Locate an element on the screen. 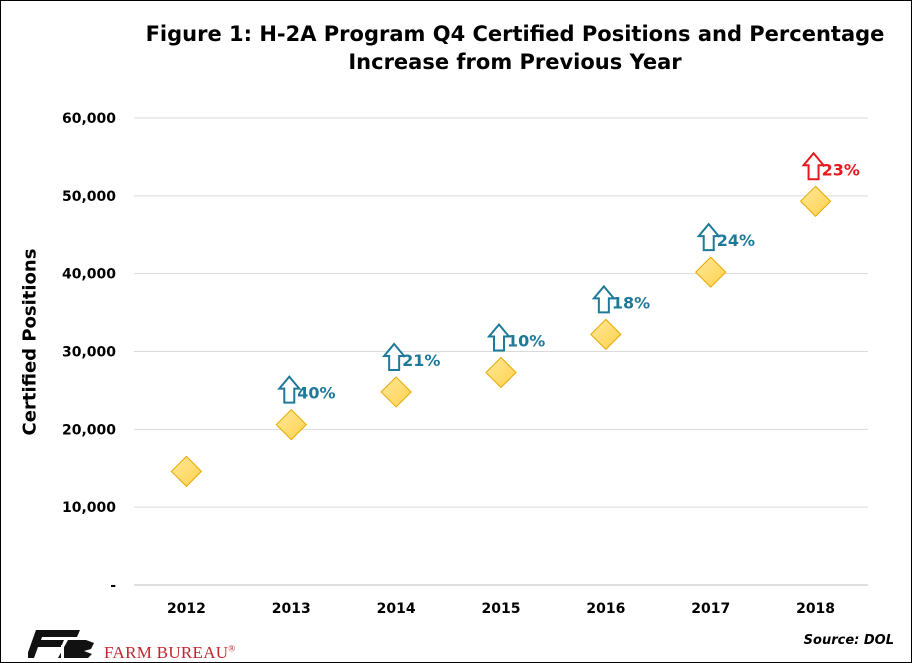 This screenshot has width=912, height=663. y-tick-label: 10,000 is located at coordinates (89, 508).